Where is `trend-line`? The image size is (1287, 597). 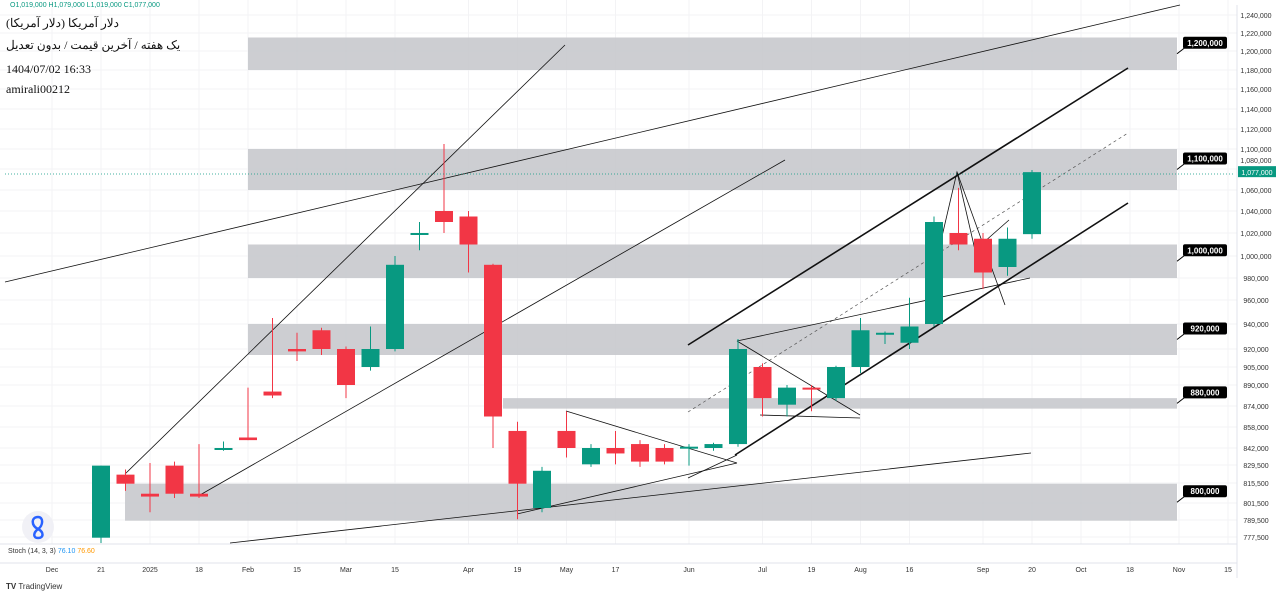
trend-line is located at coordinates (630, 498).